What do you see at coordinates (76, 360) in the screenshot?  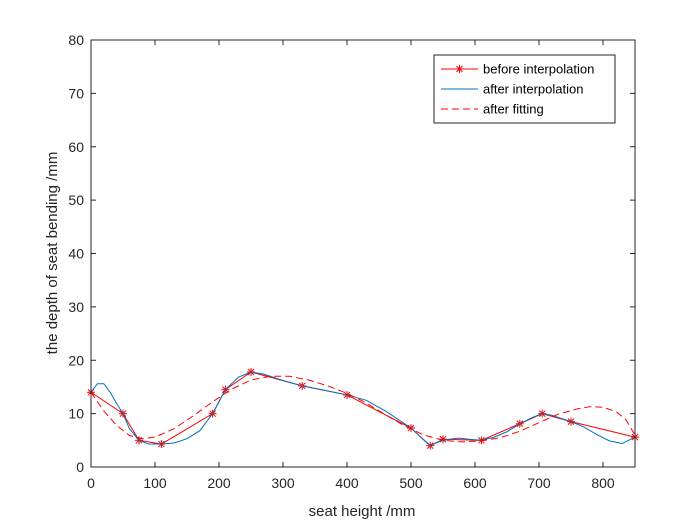 I see `y-tick-label: 20` at bounding box center [76, 360].